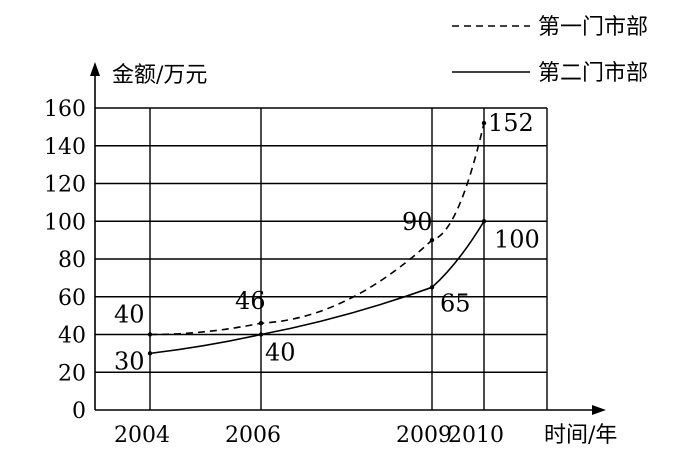  I want to click on data-label-series-2: 100, so click(517, 239).